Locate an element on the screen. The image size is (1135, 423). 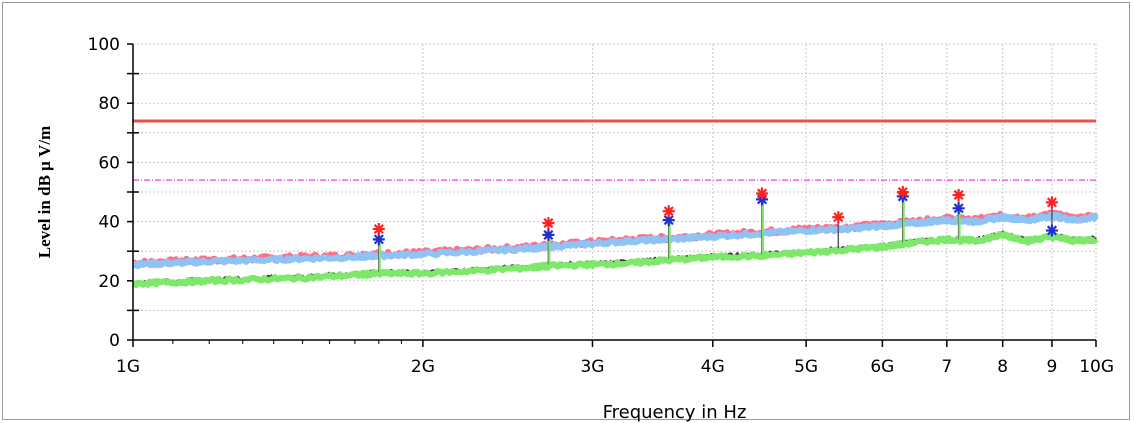
avg-marker-6-stroke is located at coordinates (958, 208).